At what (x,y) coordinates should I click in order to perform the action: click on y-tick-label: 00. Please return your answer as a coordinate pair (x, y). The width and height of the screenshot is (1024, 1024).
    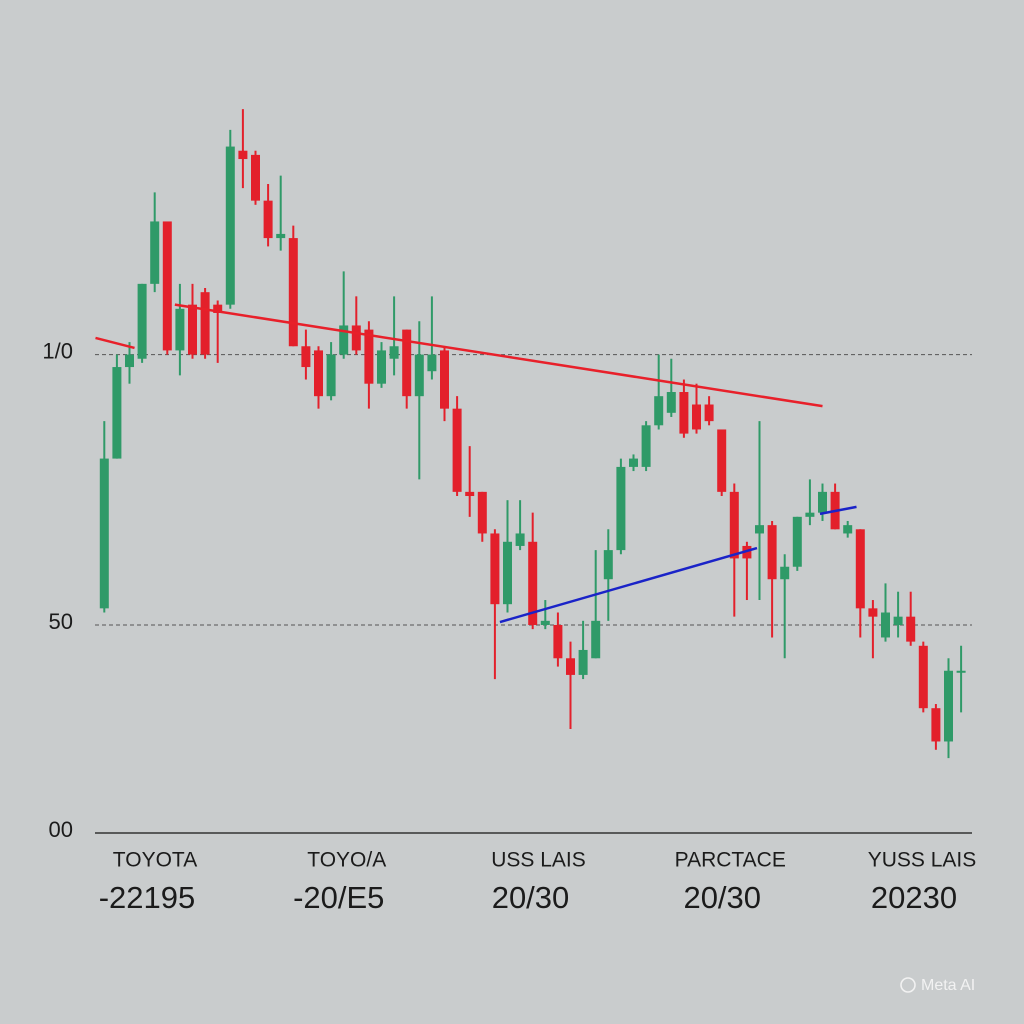
    Looking at the image, I should click on (61, 829).